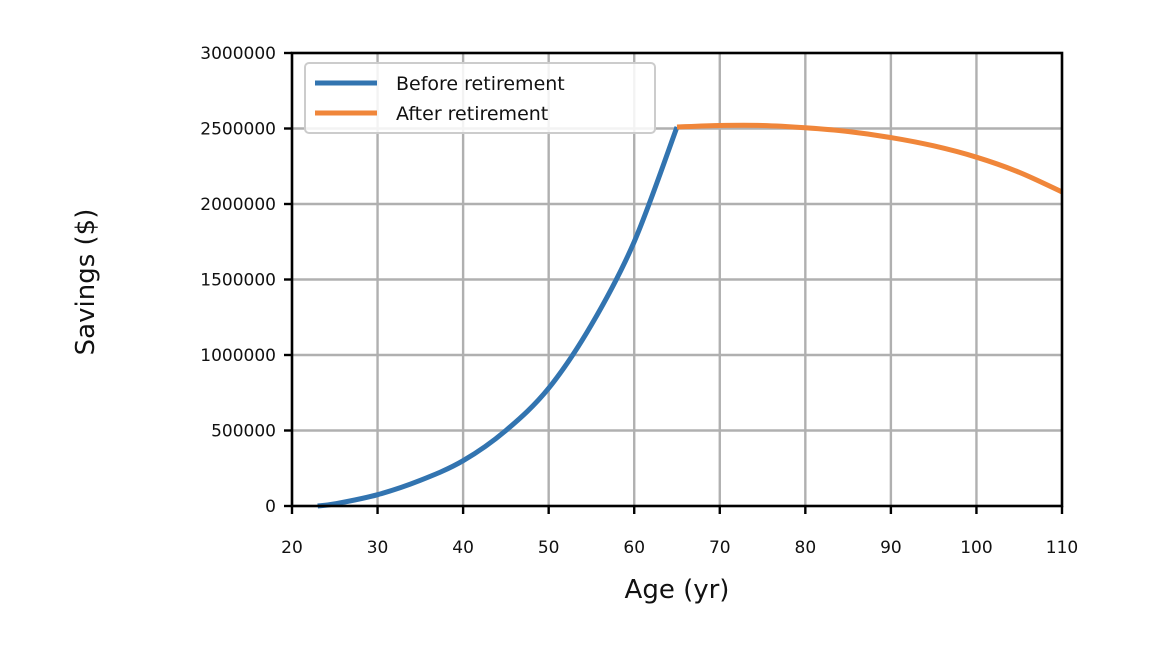  Describe the element at coordinates (238, 281) in the screenshot. I see `y-tick-label: 1500000` at that location.